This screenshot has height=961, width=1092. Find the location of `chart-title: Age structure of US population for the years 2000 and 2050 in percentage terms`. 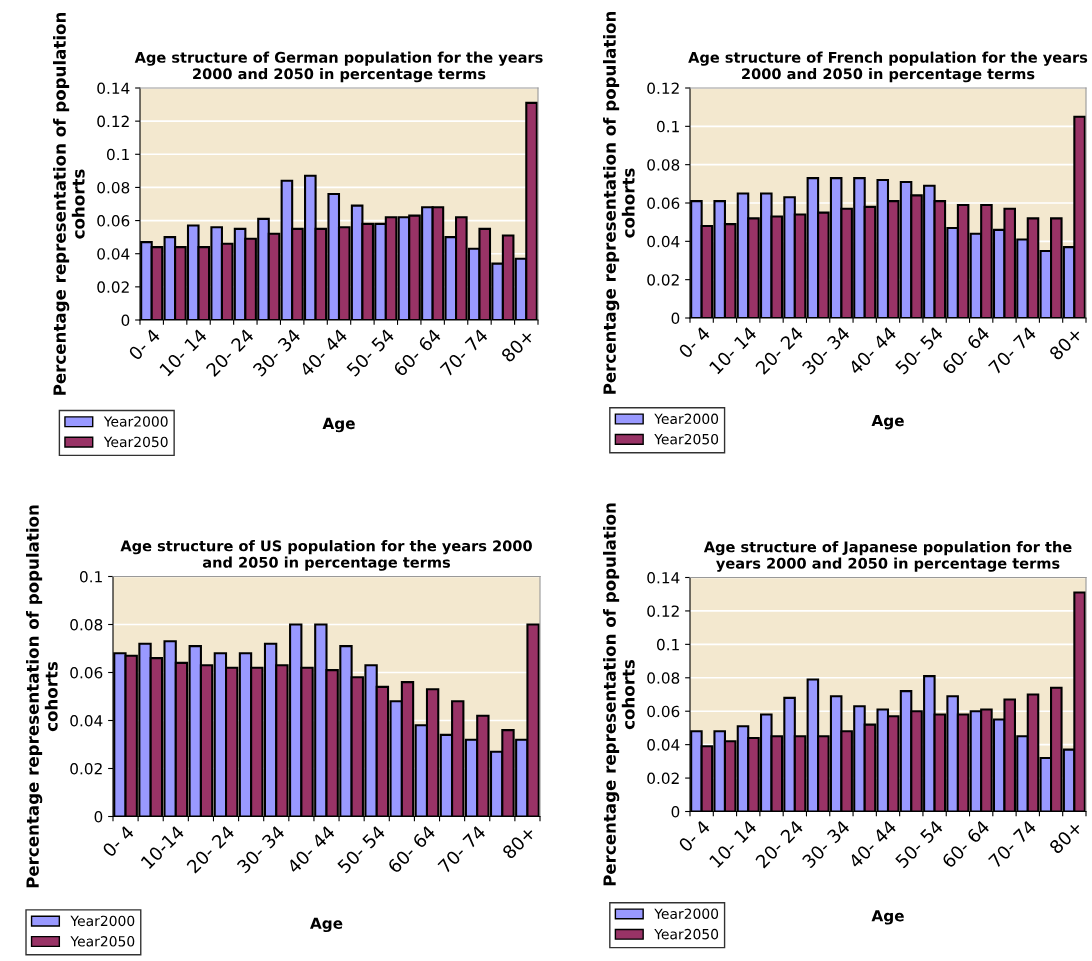

chart-title: Age structure of US population for the years 2000 and 2050 in percentage terms is located at coordinates (326, 555).